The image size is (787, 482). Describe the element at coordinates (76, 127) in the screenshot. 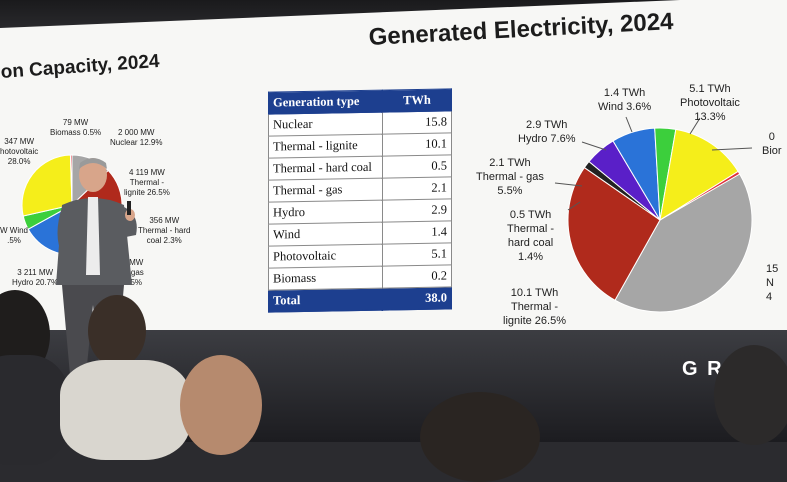

I see `left-label-biomass: 79 MW Biomass 0.5%` at that location.